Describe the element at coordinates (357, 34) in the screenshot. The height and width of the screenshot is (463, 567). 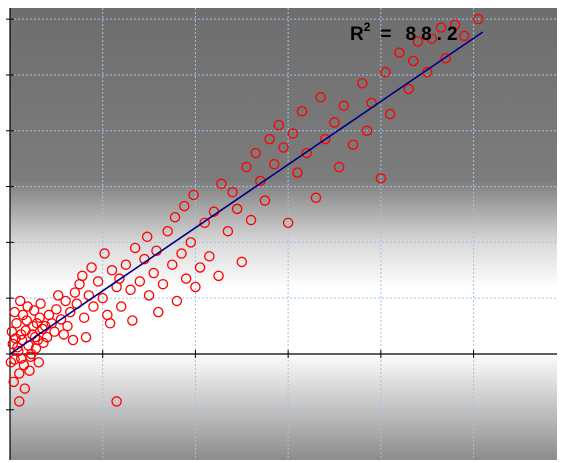
I see `r-squared-base: R` at that location.